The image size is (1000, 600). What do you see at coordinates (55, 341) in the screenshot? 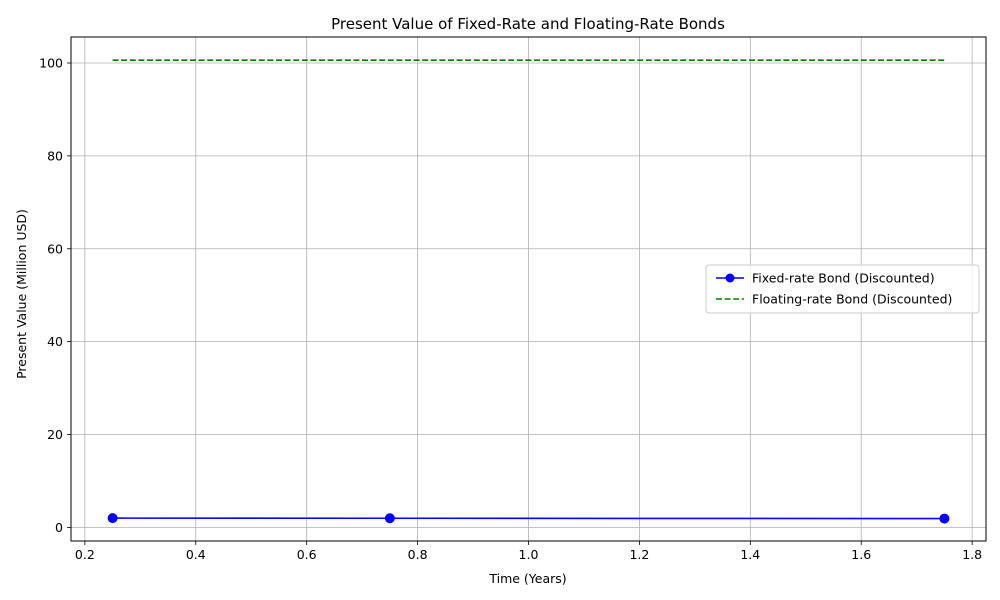
I see `y-tick-label: 40` at bounding box center [55, 341].